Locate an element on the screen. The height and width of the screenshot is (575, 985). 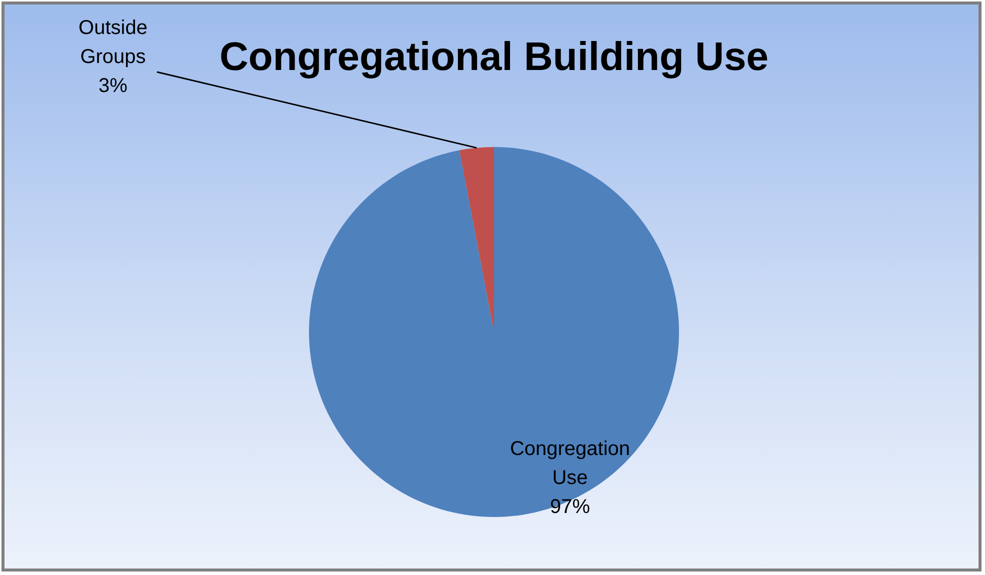
data-label: 97% is located at coordinates (570, 507).